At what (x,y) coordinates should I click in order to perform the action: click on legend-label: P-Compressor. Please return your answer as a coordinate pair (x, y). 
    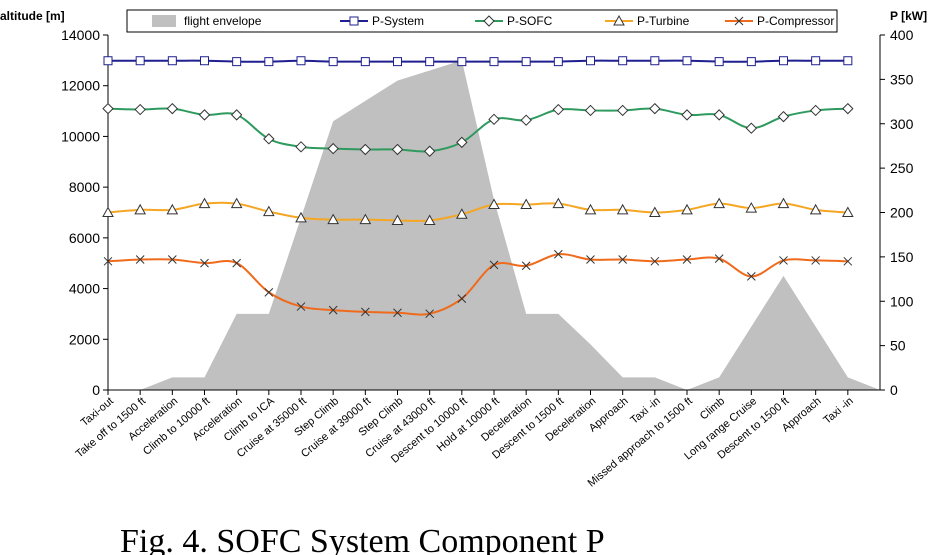
    Looking at the image, I should click on (795, 21).